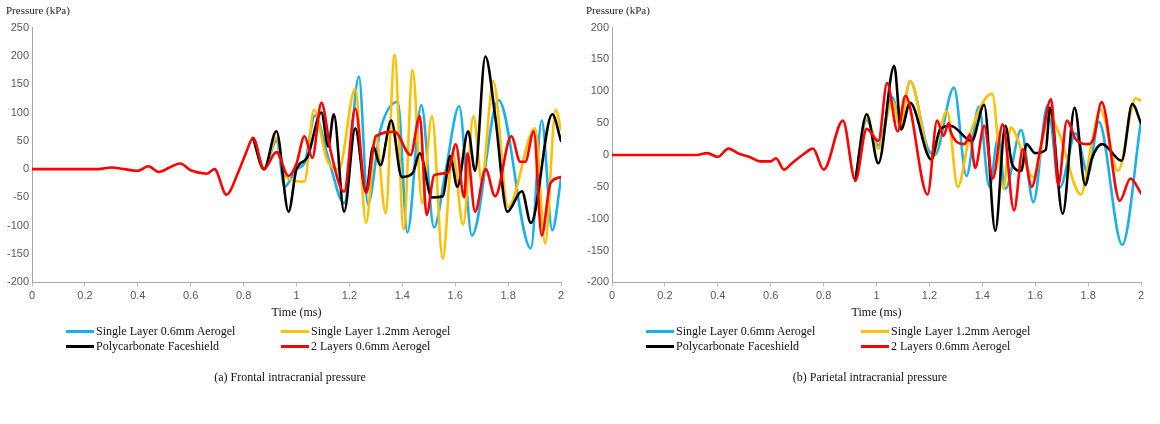 Image resolution: width=1160 pixels, height=424 pixels. What do you see at coordinates (870, 377) in the screenshot?
I see `text: (b) Parietal intracranial pressure` at bounding box center [870, 377].